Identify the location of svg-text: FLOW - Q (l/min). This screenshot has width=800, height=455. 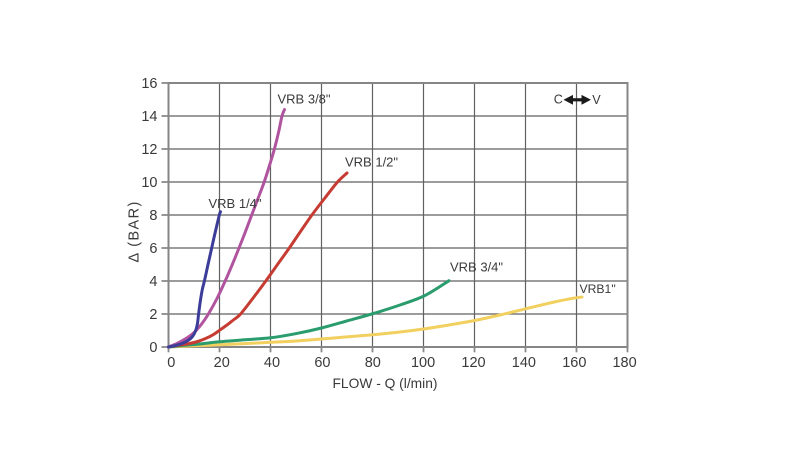
(385, 383).